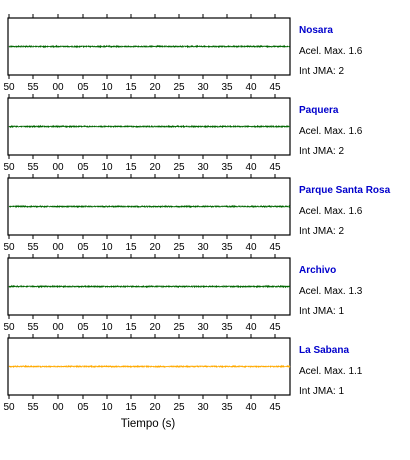  I want to click on station-name: Nosara, so click(316, 30).